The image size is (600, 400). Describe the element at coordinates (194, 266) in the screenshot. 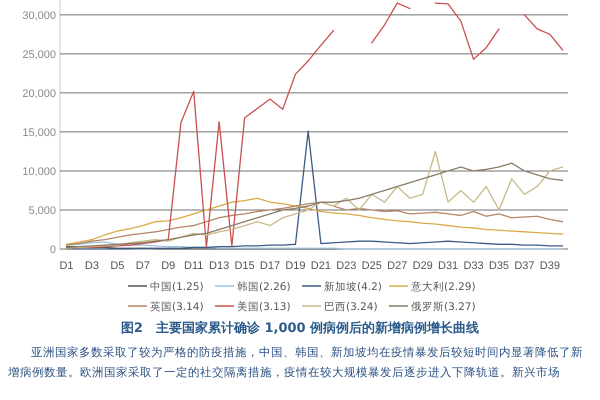

I see `x-tick-label: D11` at that location.